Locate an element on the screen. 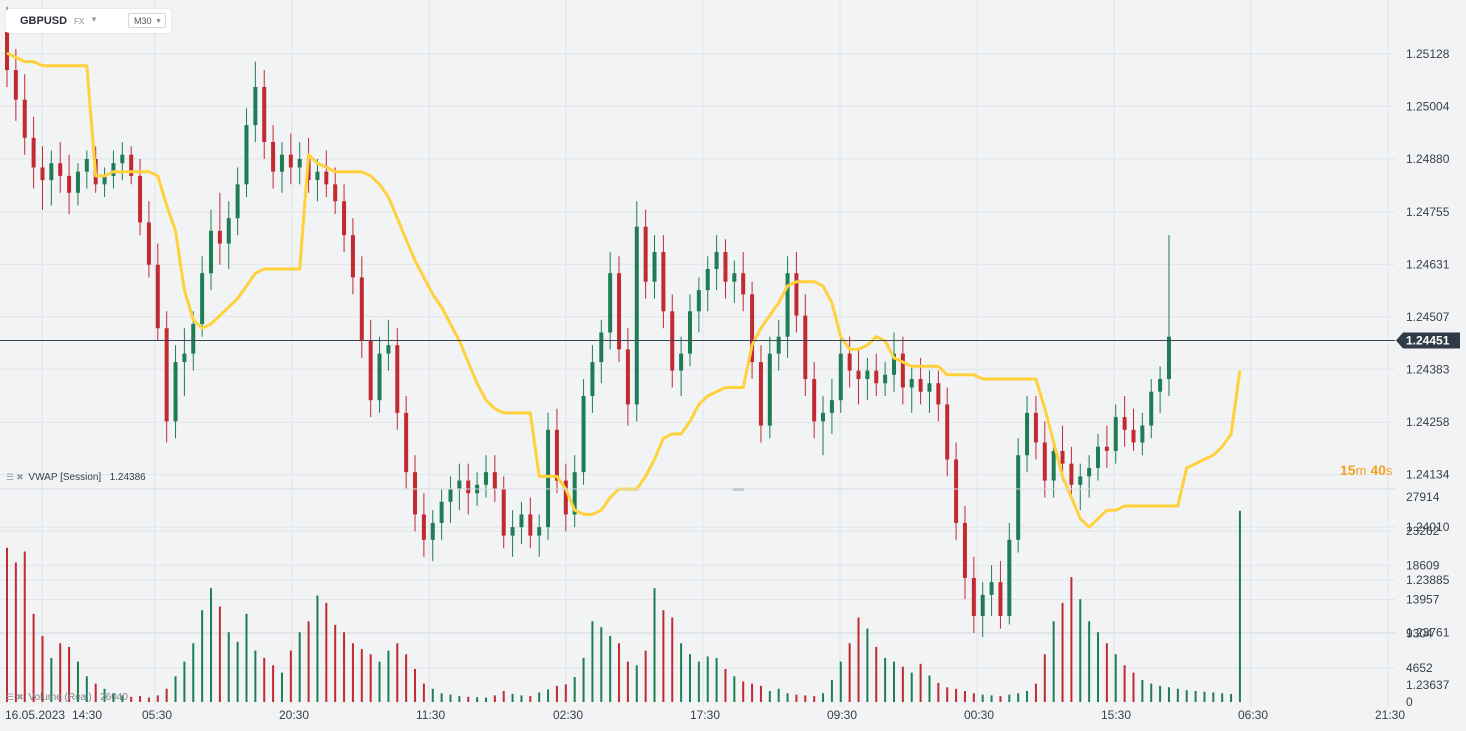 The image size is (1466, 731). time-tick-label: 02:30 is located at coordinates (568, 715).